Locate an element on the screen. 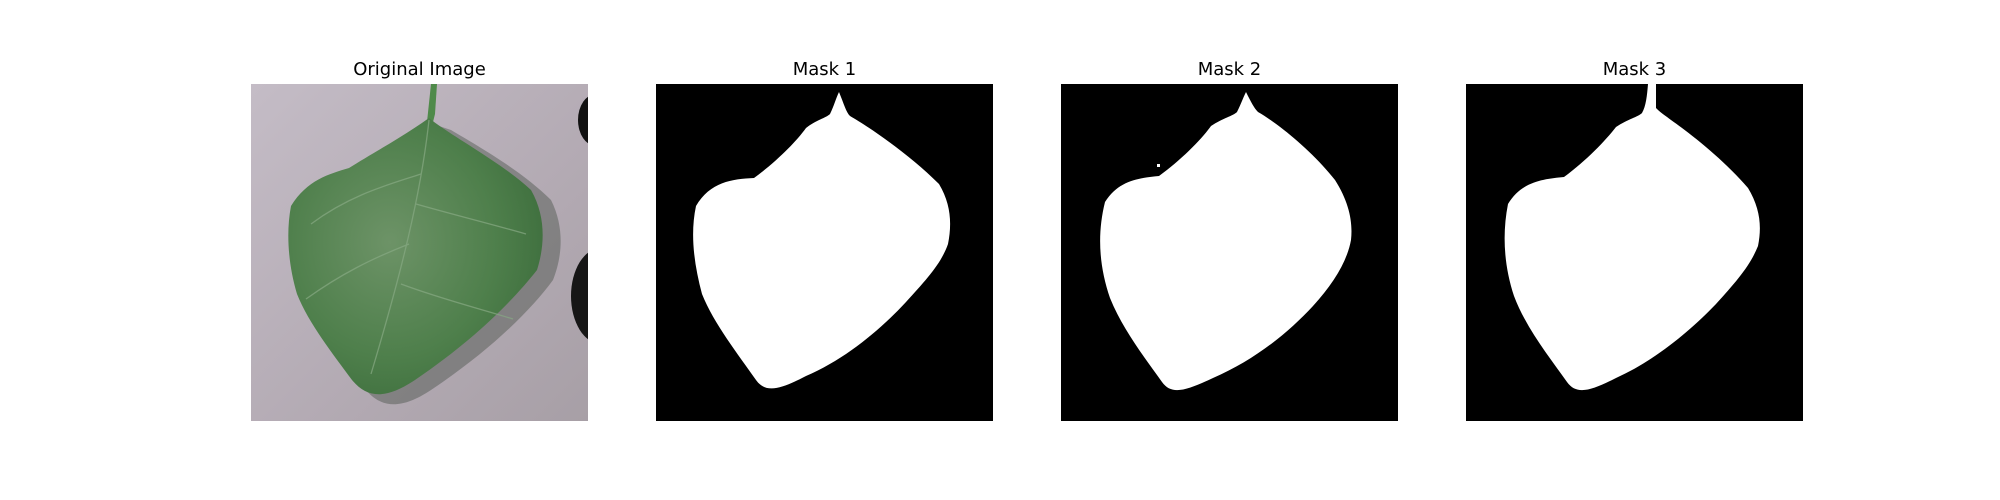  original-image-panel: Original Image is located at coordinates (419, 239).